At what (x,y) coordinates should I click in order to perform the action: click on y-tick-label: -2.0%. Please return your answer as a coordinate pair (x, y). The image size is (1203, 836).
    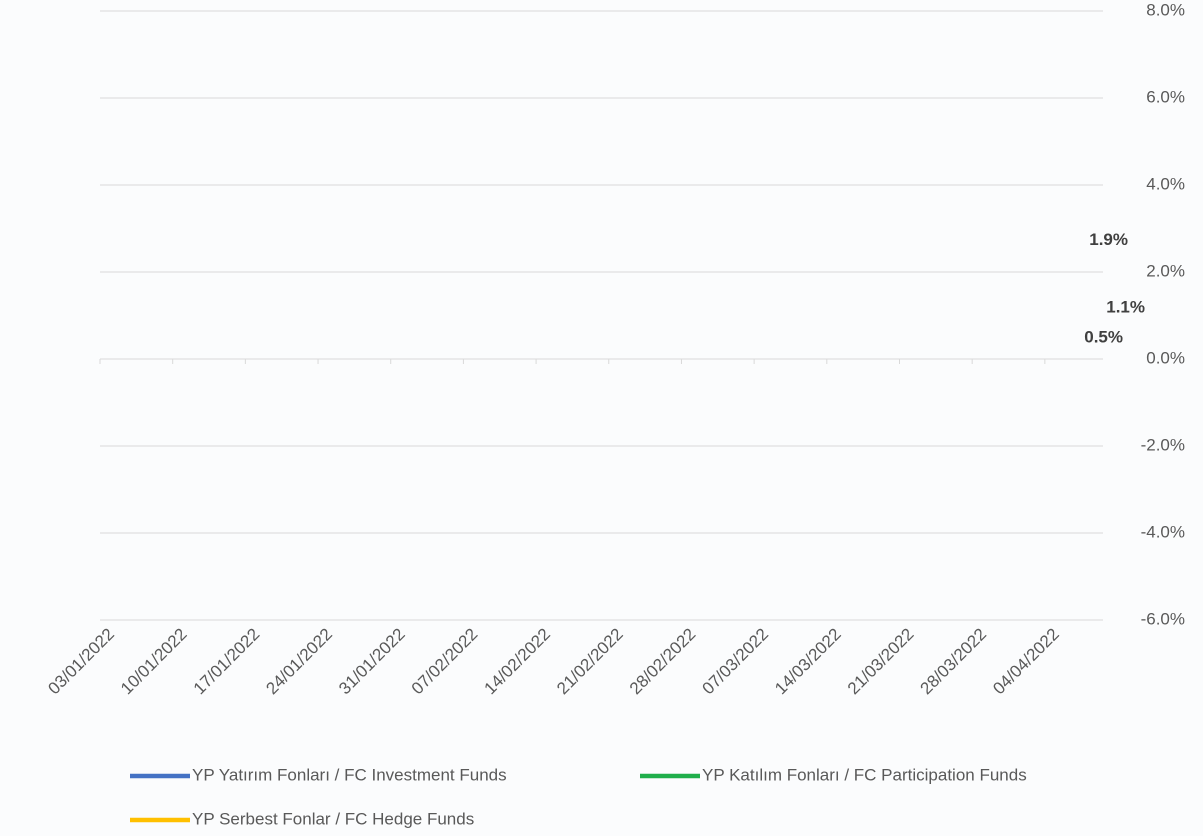
    Looking at the image, I should click on (1163, 444).